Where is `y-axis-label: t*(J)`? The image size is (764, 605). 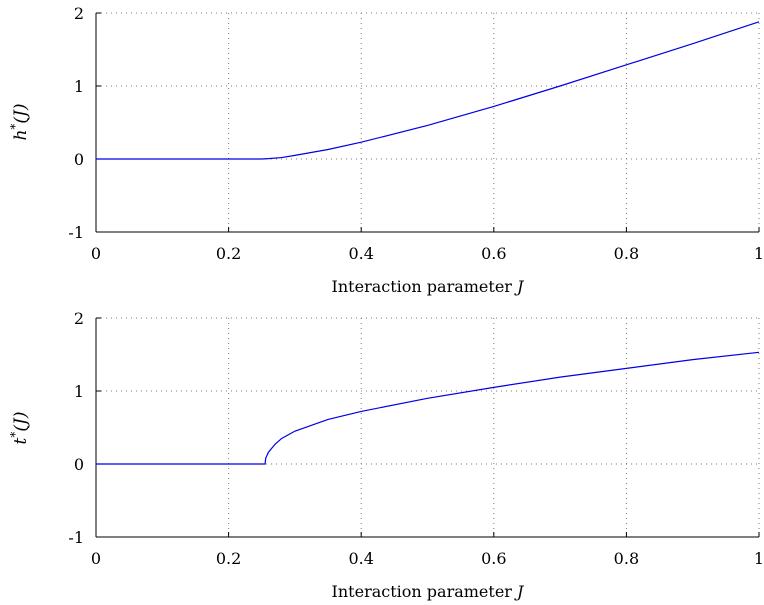
y-axis-label: t*(J) is located at coordinates (19, 428).